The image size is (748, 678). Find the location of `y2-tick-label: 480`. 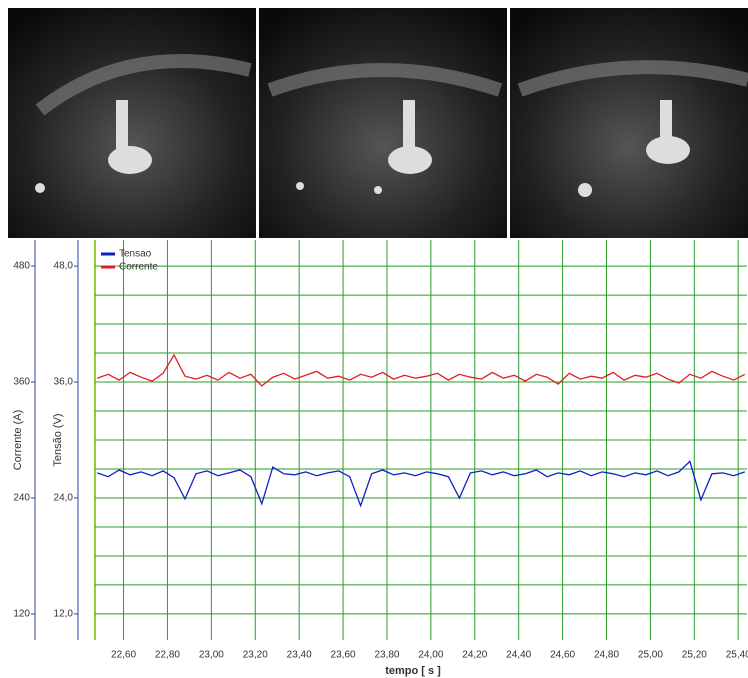

y2-tick-label: 480 is located at coordinates (21, 266).